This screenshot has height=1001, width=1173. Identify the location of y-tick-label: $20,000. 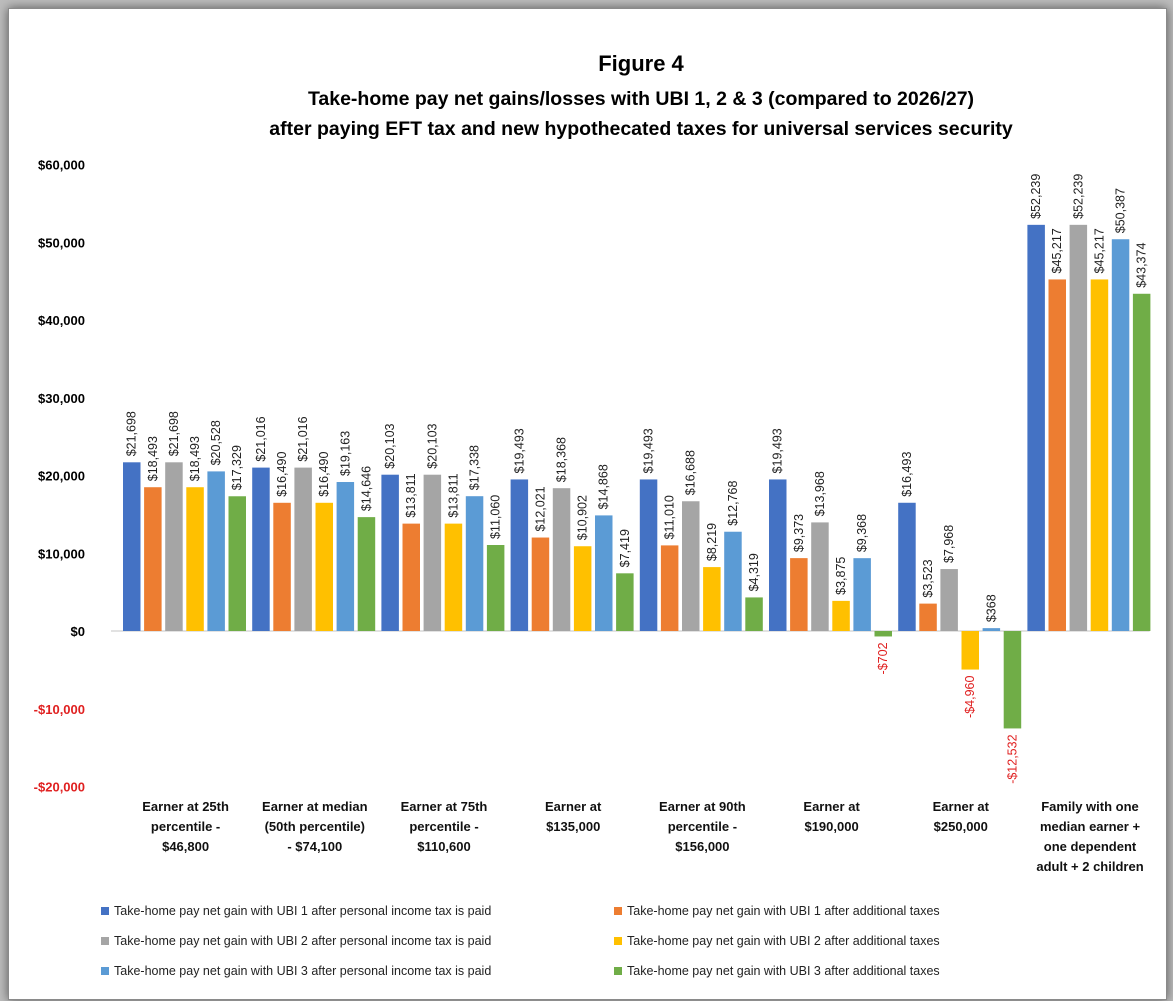
(61, 476).